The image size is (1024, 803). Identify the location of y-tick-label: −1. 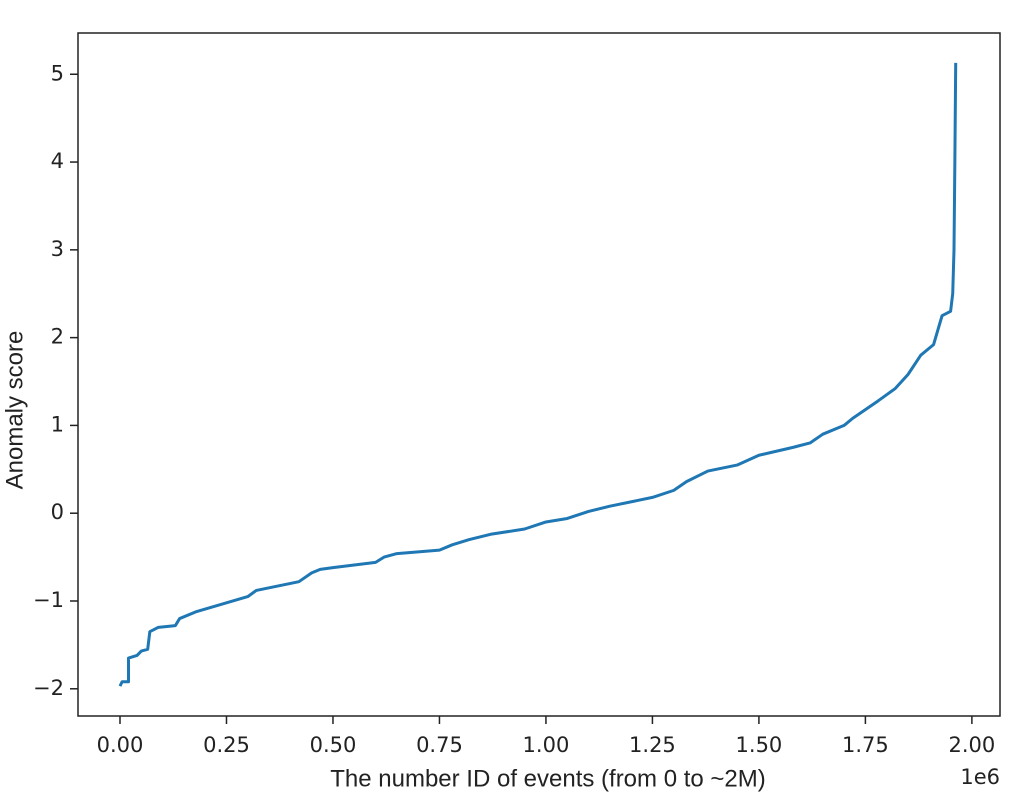
(48, 600).